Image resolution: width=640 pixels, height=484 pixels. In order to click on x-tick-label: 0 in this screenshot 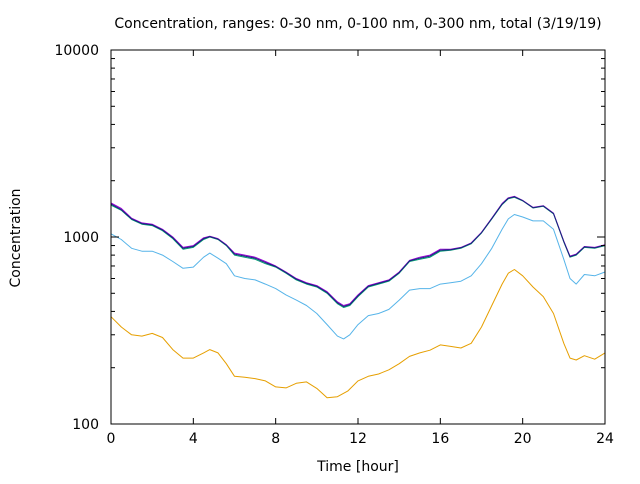, I will do `click(111, 439)`.